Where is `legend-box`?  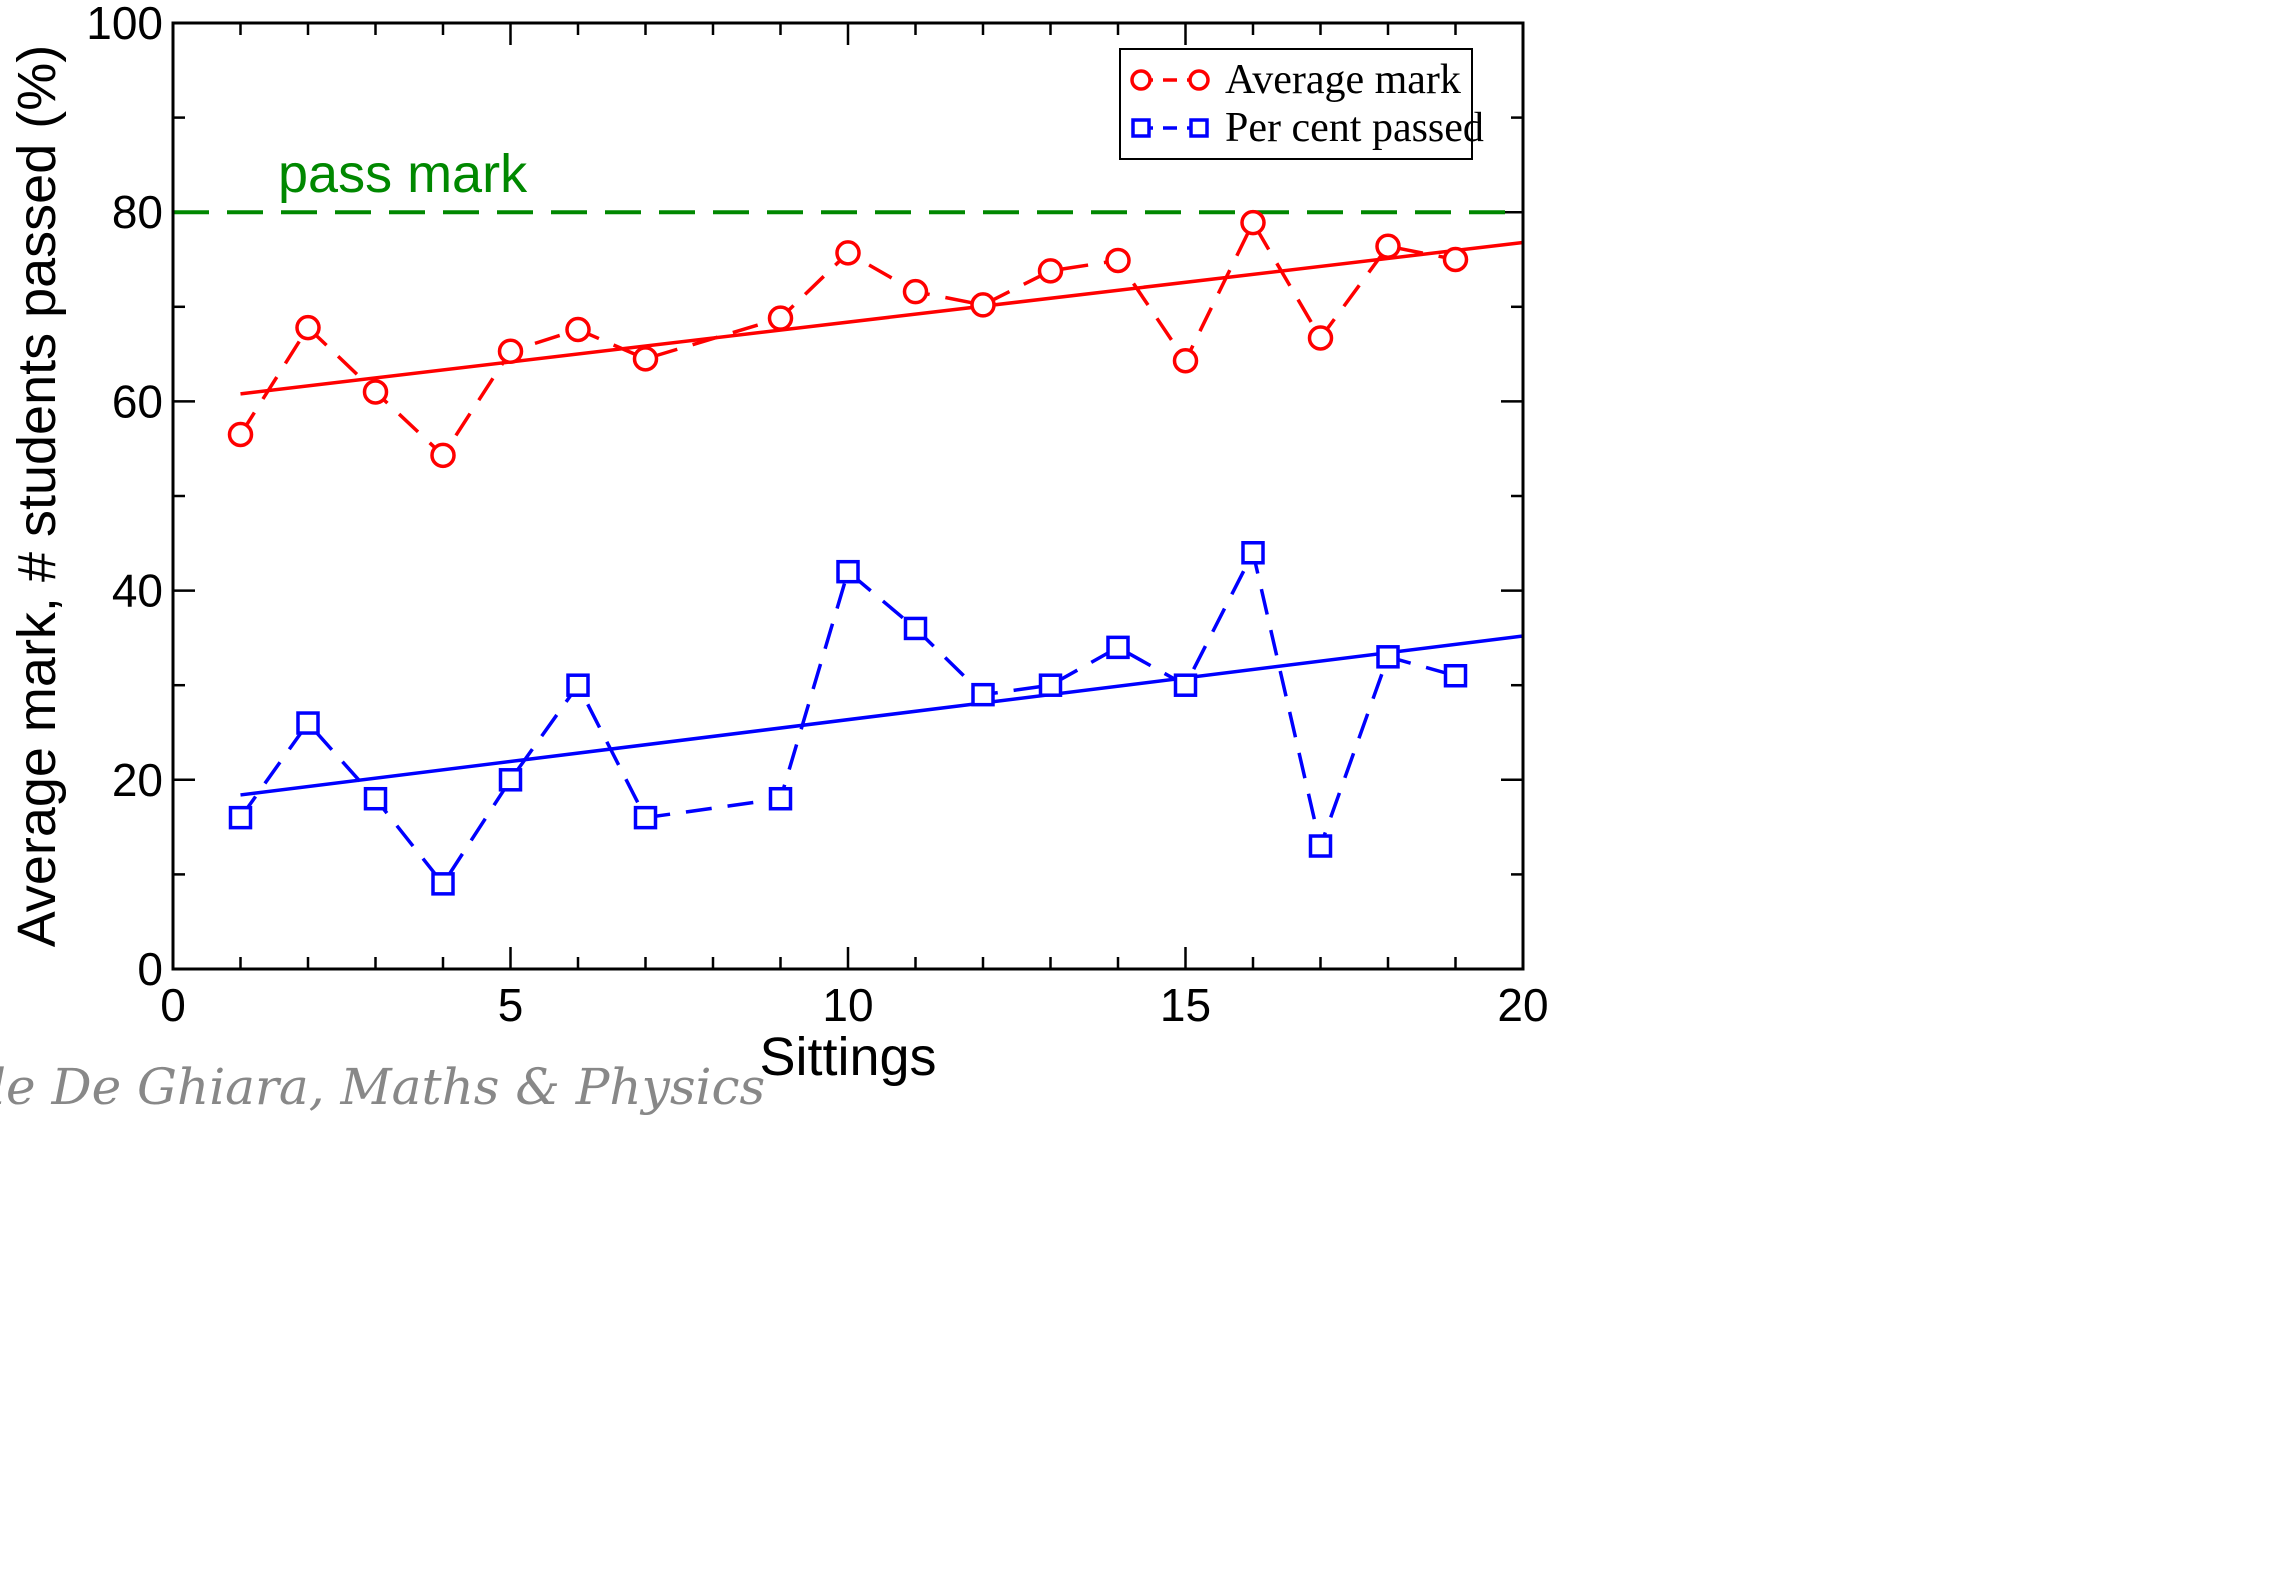
legend-box is located at coordinates (1296, 104).